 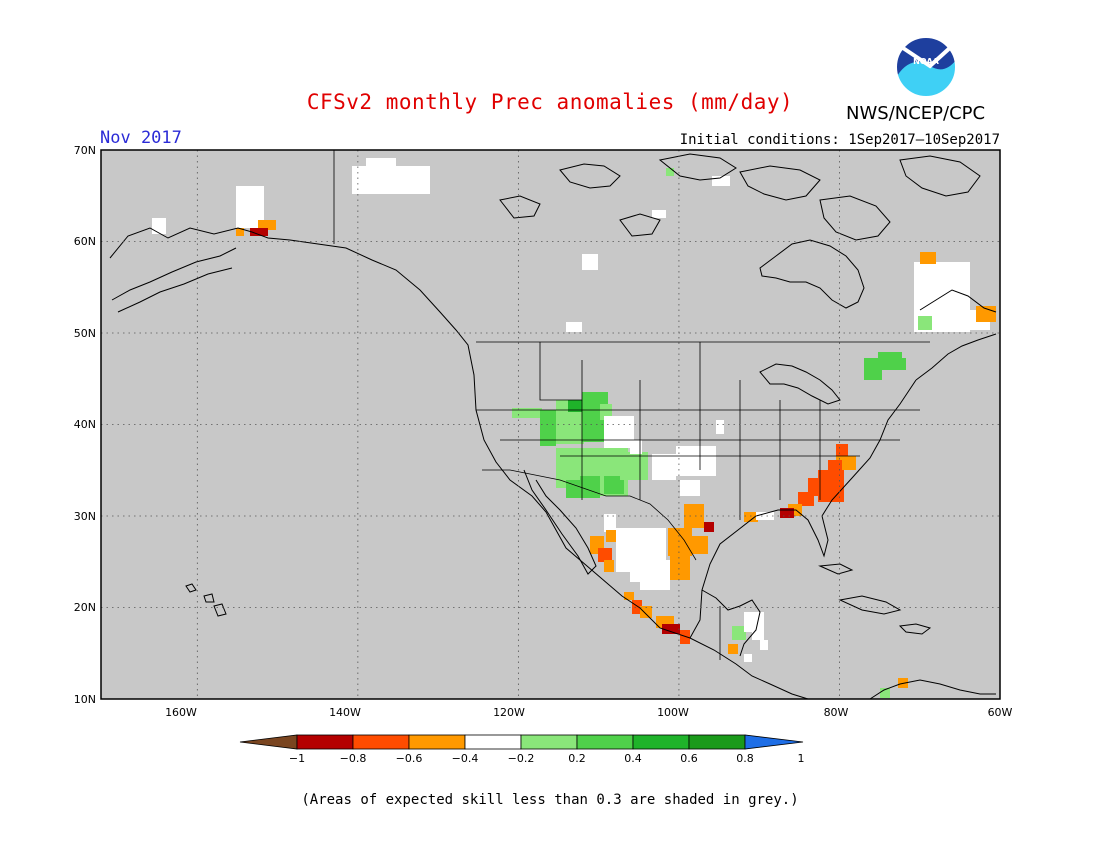 I want to click on lat-label-70n: 70N, so click(x=84, y=150).